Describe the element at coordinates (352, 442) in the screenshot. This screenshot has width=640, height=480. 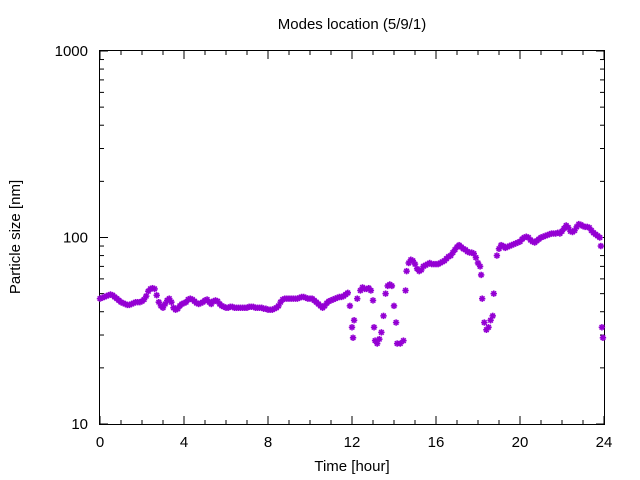
I see `x-tick-label: 12` at that location.